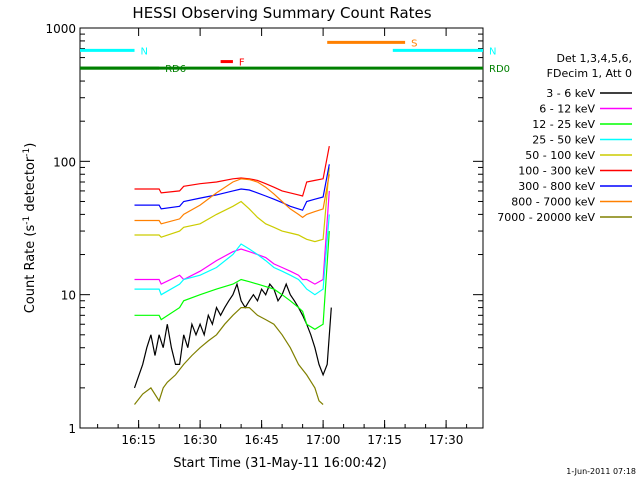 Image resolution: width=640 pixels, height=480 pixels. I want to click on y-axis-label-sup-2: -1, so click(27, 152).